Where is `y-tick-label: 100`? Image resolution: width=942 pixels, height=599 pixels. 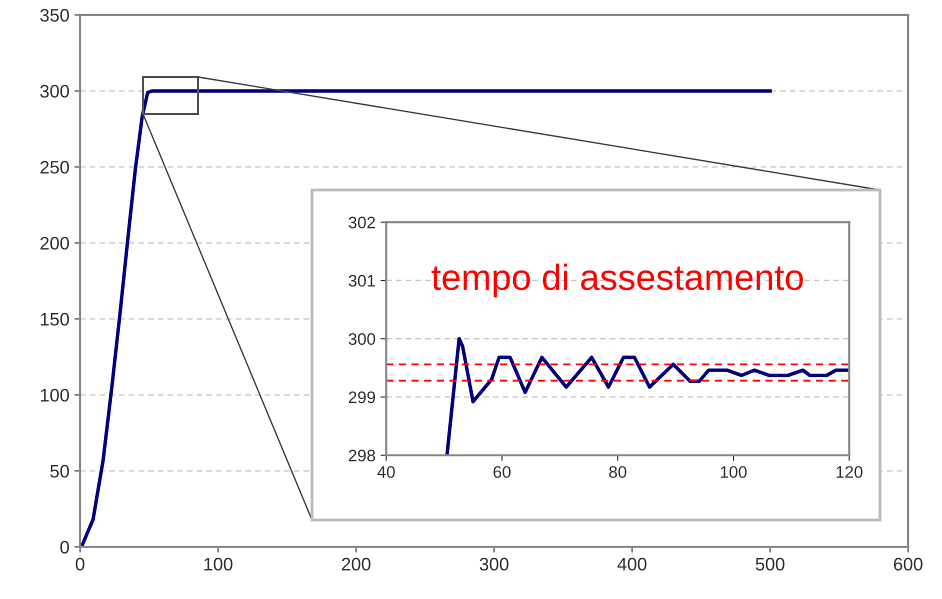
y-tick-label: 100 is located at coordinates (54, 395).